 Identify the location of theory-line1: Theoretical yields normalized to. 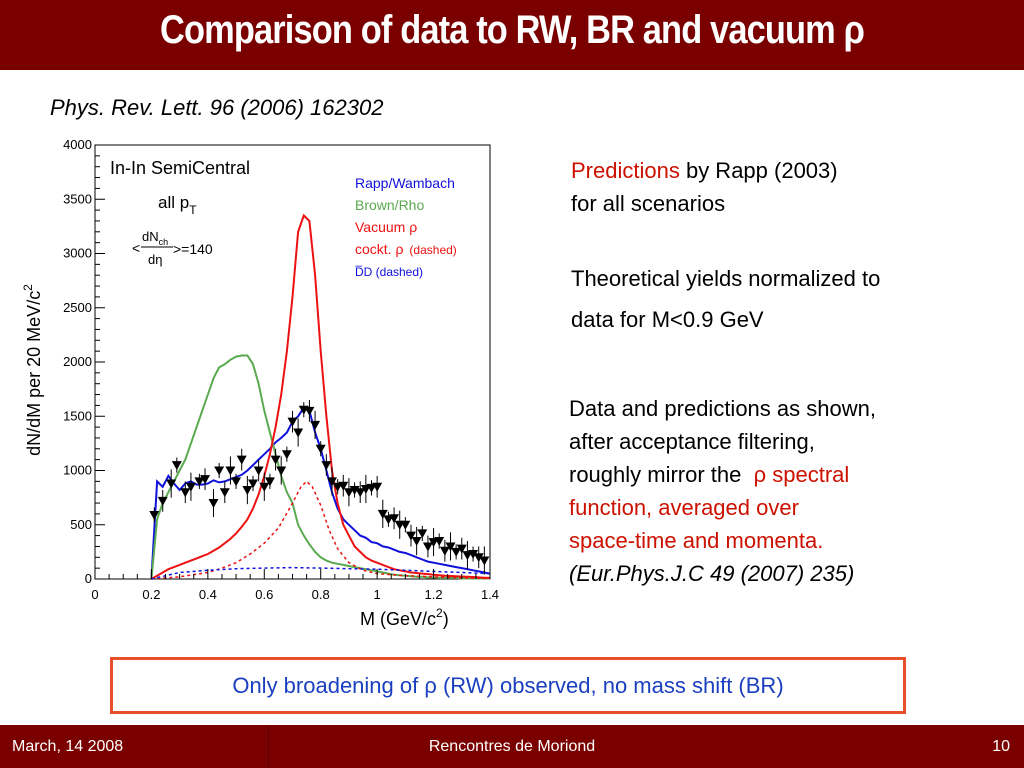
(726, 278).